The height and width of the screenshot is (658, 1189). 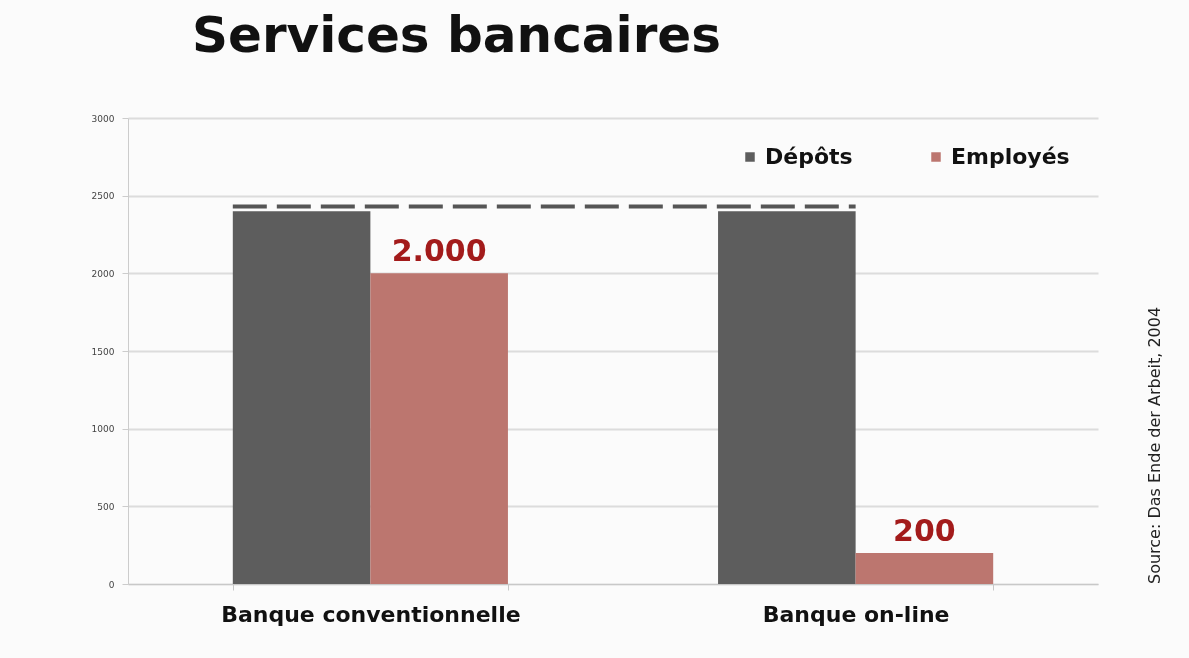 What do you see at coordinates (103, 429) in the screenshot?
I see `y-tick-label: 1000` at bounding box center [103, 429].